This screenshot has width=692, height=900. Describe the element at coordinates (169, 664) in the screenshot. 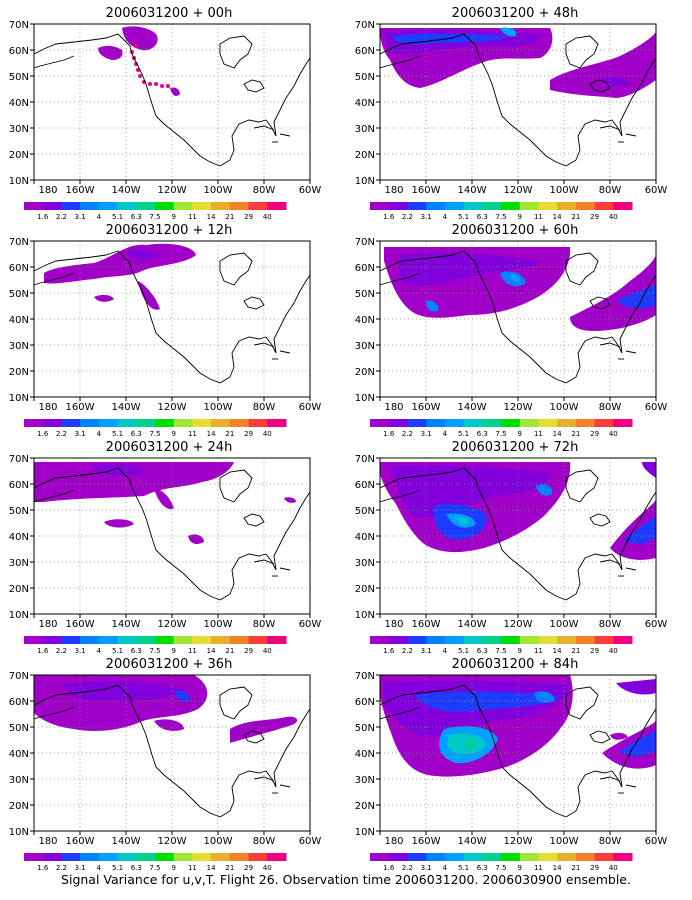

I see `panel-title: 2006031200 + 36h` at that location.